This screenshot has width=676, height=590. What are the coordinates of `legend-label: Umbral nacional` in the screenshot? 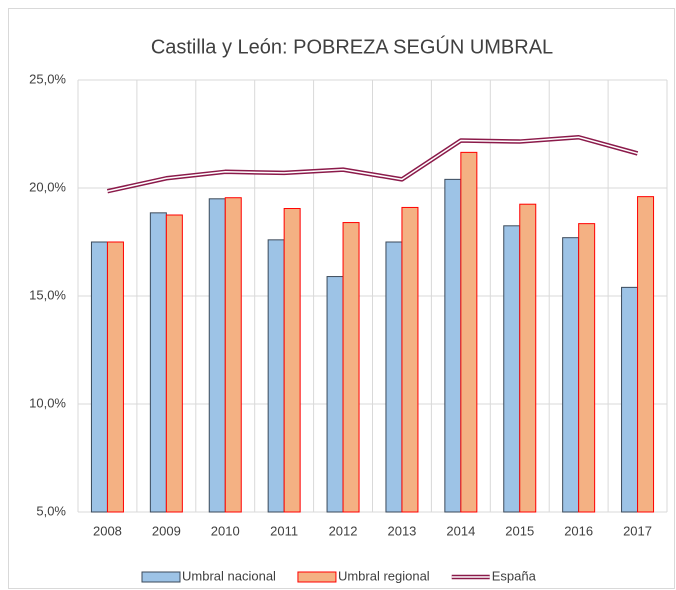 It's located at (229, 575).